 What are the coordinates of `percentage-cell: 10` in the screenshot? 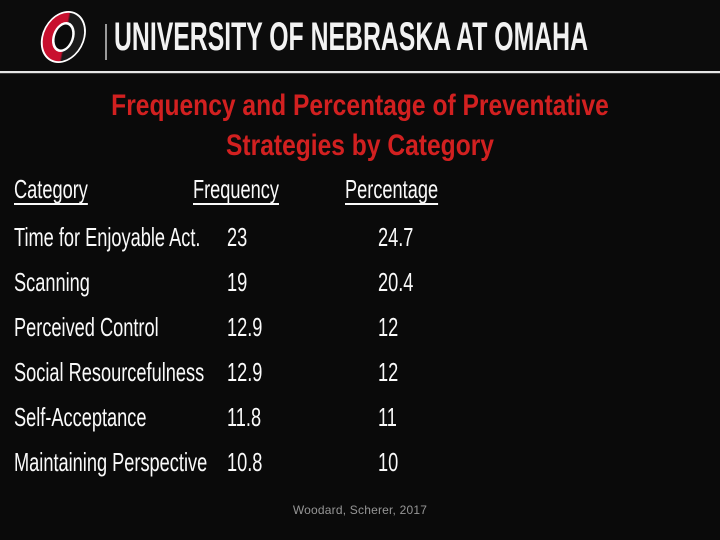 It's located at (388, 462).